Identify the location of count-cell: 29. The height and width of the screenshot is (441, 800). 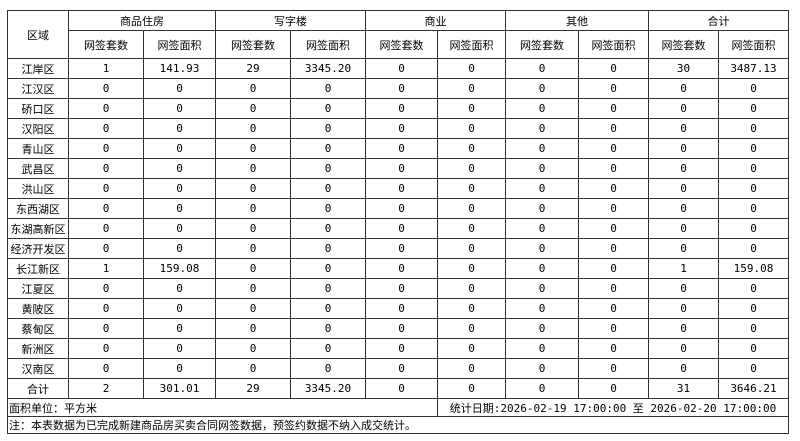
(253, 388).